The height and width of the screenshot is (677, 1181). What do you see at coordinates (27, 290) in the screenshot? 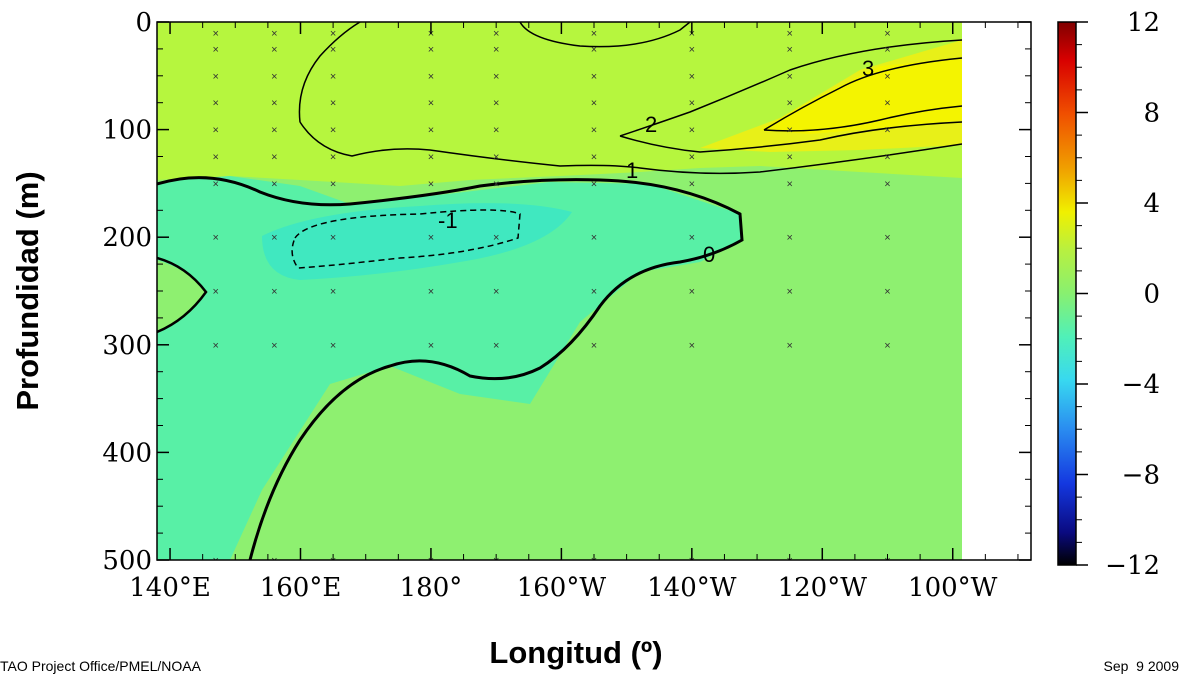
I see `y-axis-title: Profundidad (m)` at bounding box center [27, 290].